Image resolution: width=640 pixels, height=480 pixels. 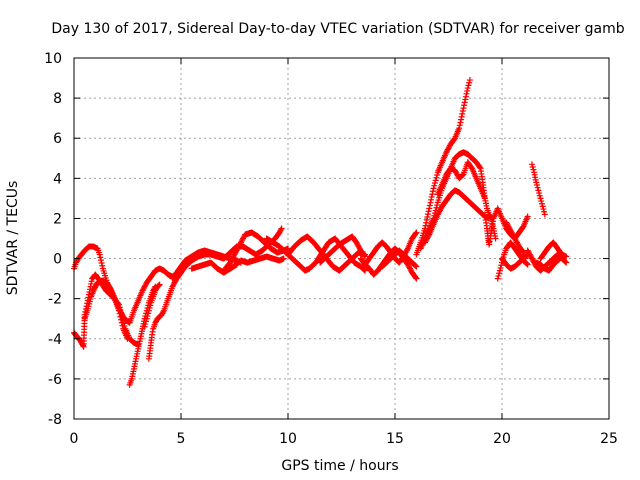 What do you see at coordinates (57, 99) in the screenshot?
I see `y-tick-label: 8` at bounding box center [57, 99].